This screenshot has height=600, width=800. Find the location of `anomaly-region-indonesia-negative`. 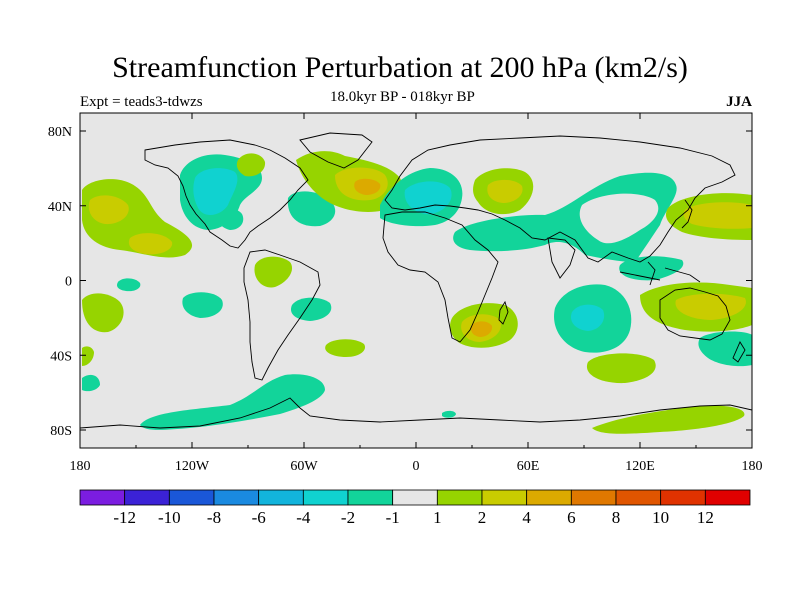

anomaly-region-indonesia-negative is located at coordinates (651, 268).